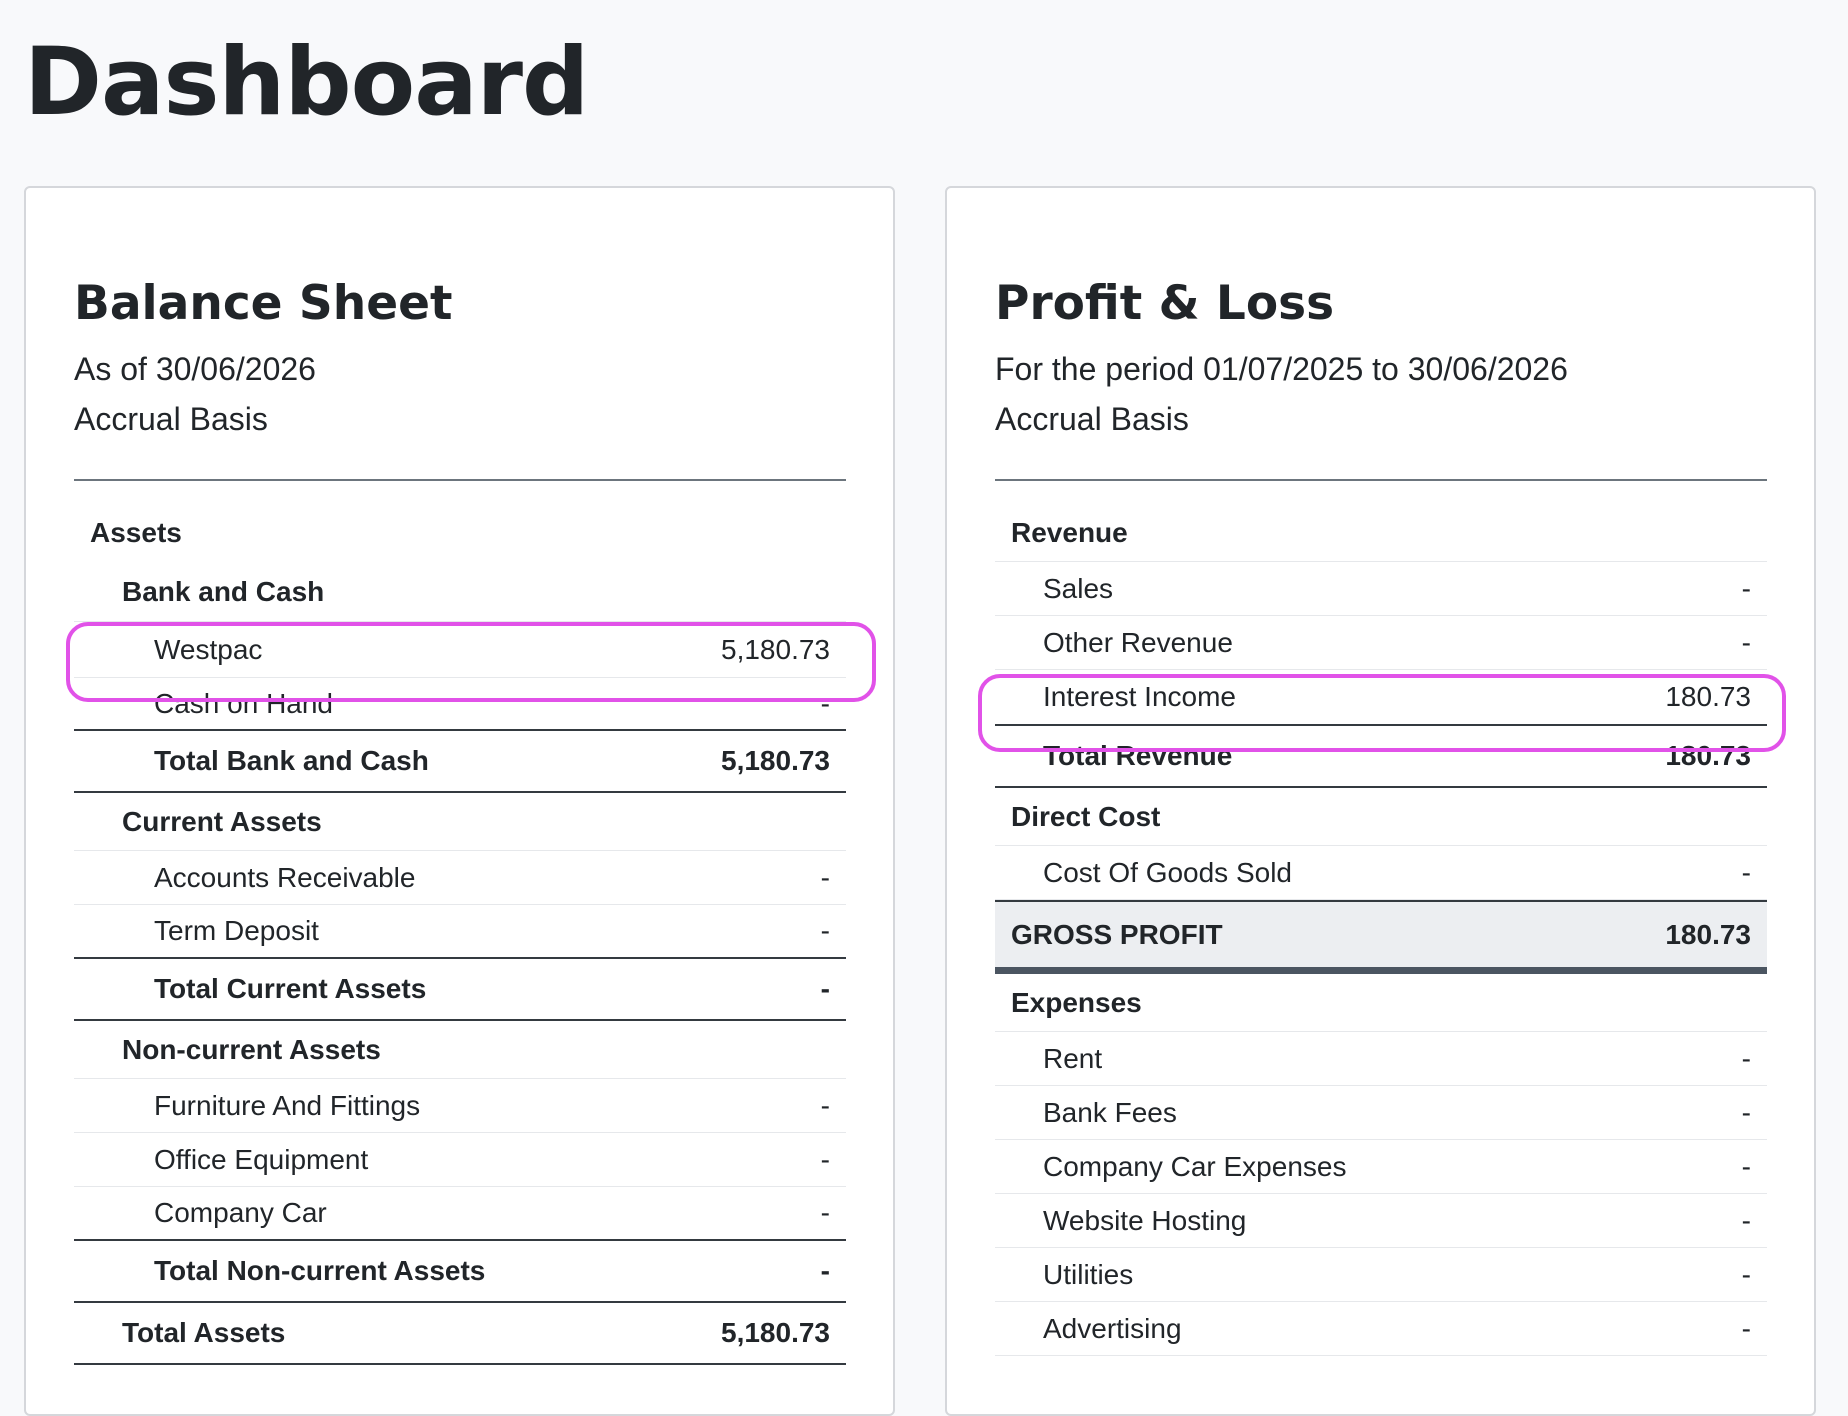 The image size is (1848, 1416). Describe the element at coordinates (460, 990) in the screenshot. I see `total-current-assets: Total Current Assets -` at that location.